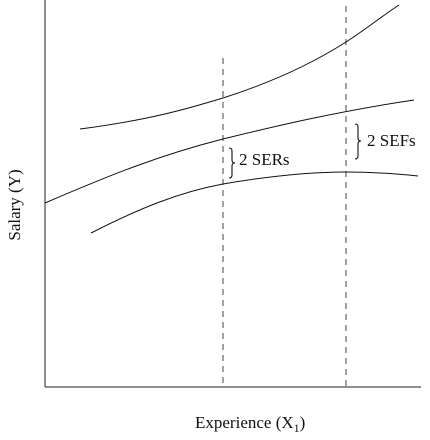 The height and width of the screenshot is (440, 430). I want to click on x-axis-label-close: ), so click(303, 422).